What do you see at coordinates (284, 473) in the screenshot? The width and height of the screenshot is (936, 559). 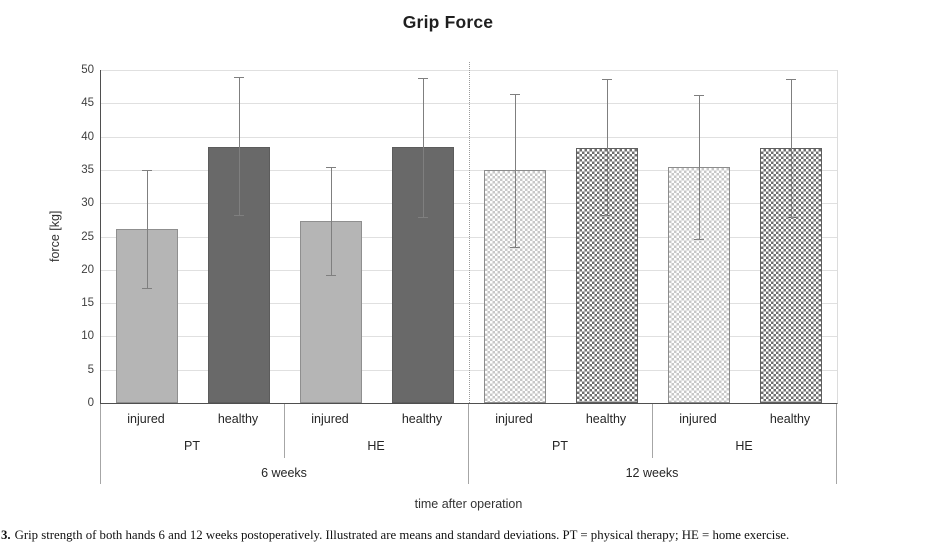 I see `week-label: 6 weeks` at bounding box center [284, 473].